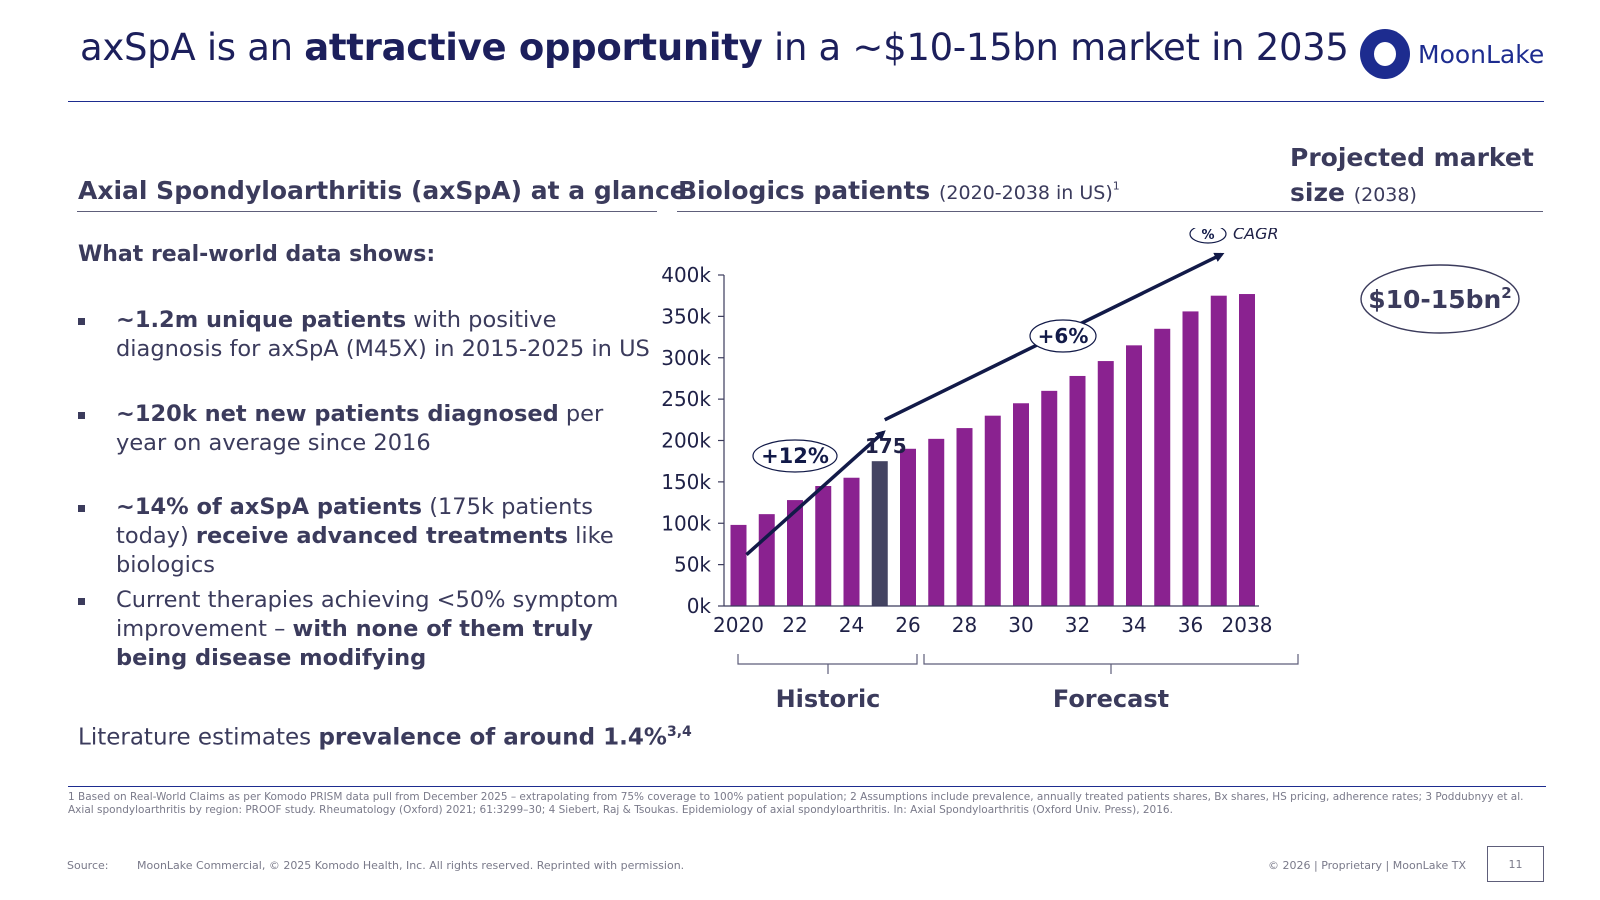 The width and height of the screenshot is (1600, 900). I want to click on moonlake-logo: MoonLake, so click(1452, 54).